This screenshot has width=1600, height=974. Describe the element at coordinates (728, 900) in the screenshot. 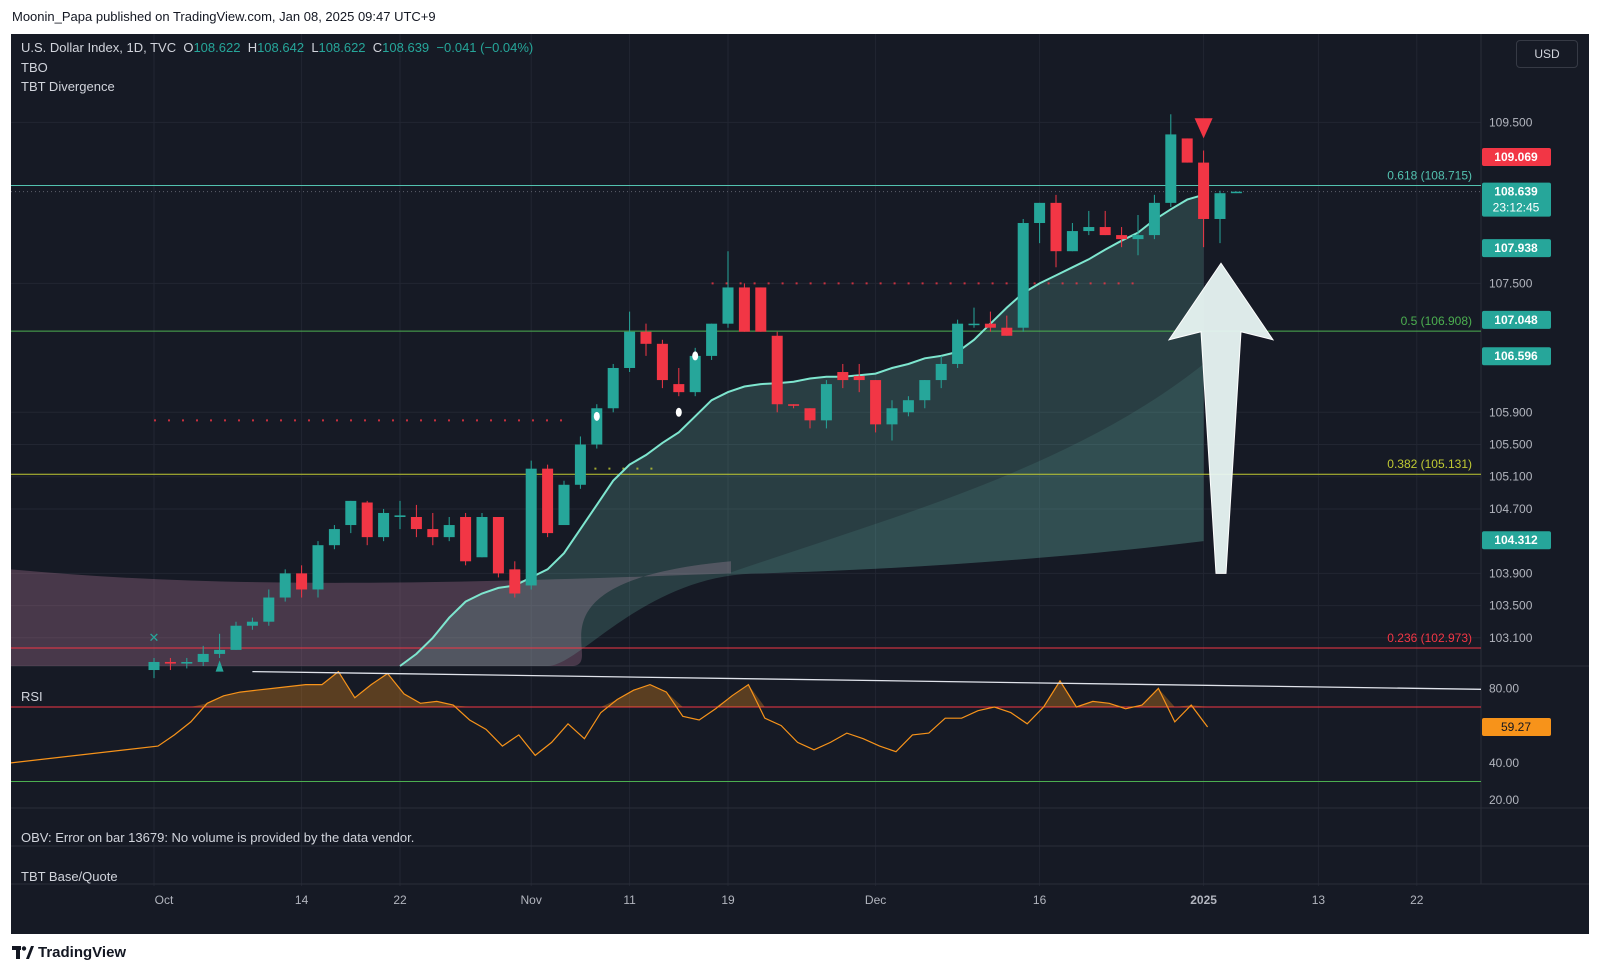

I see `time-tick-label: 19` at that location.